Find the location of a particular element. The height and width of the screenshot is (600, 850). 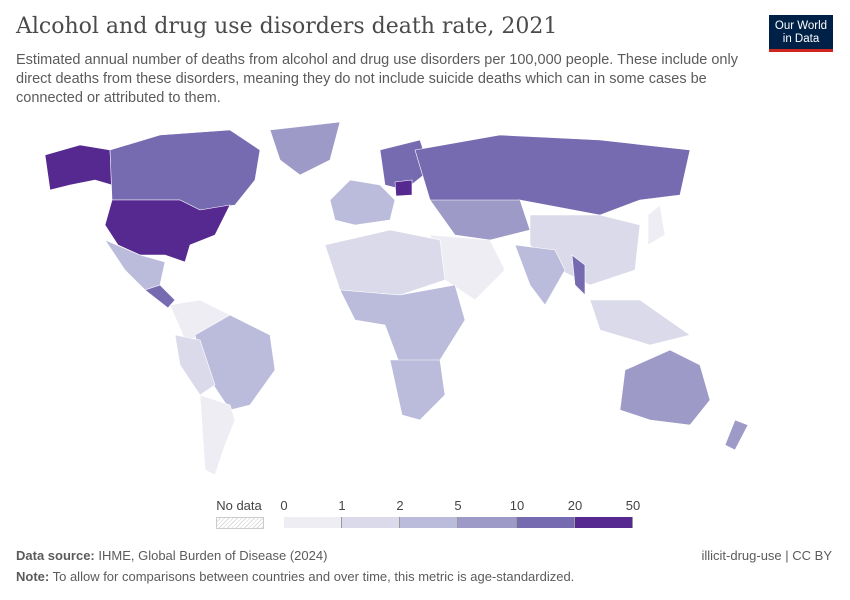

owid-logo: Our World in Data is located at coordinates (801, 33).